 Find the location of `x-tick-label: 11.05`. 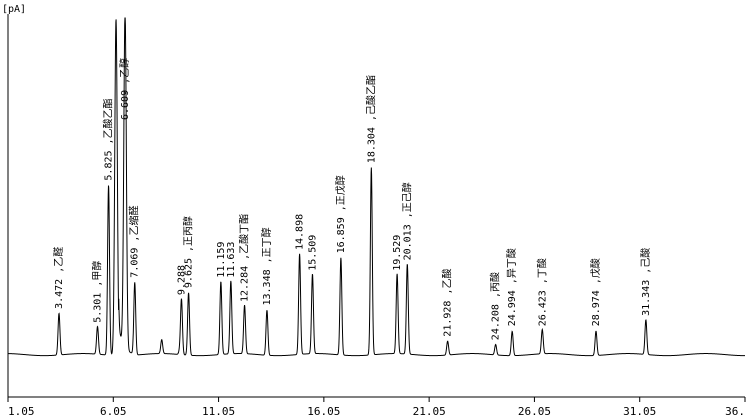

x-tick-label: 11.05 is located at coordinates (218, 411).